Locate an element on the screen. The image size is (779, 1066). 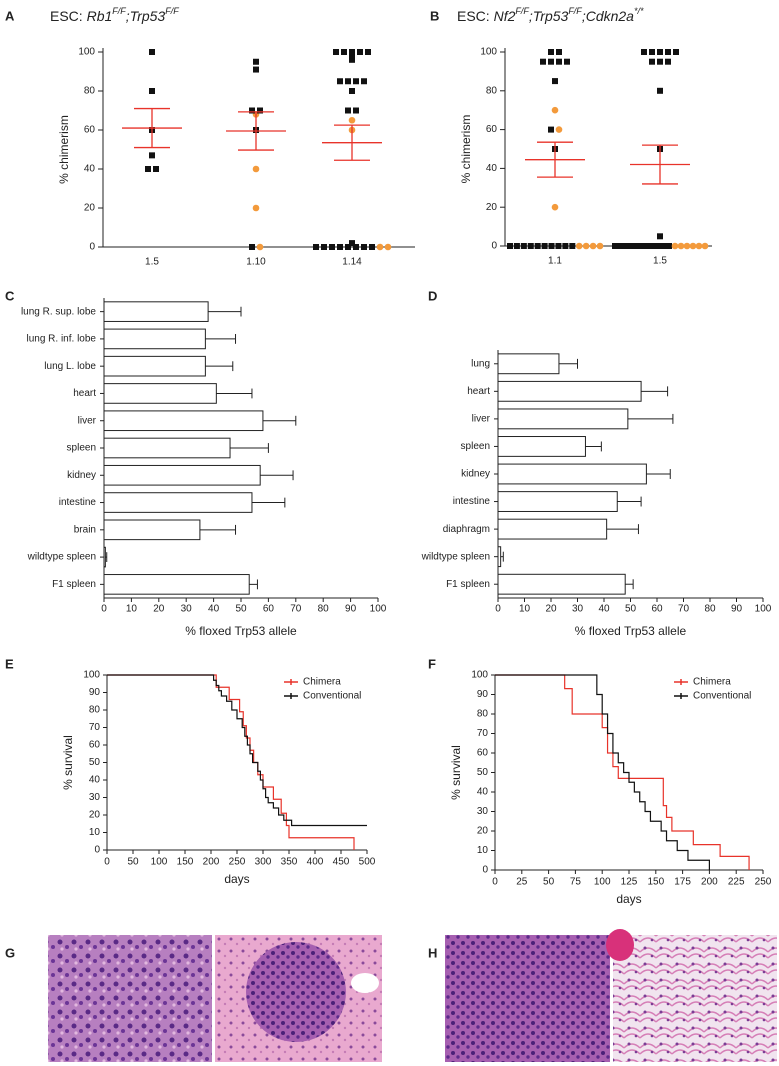
x-tick-label: 150 is located at coordinates (655, 882).